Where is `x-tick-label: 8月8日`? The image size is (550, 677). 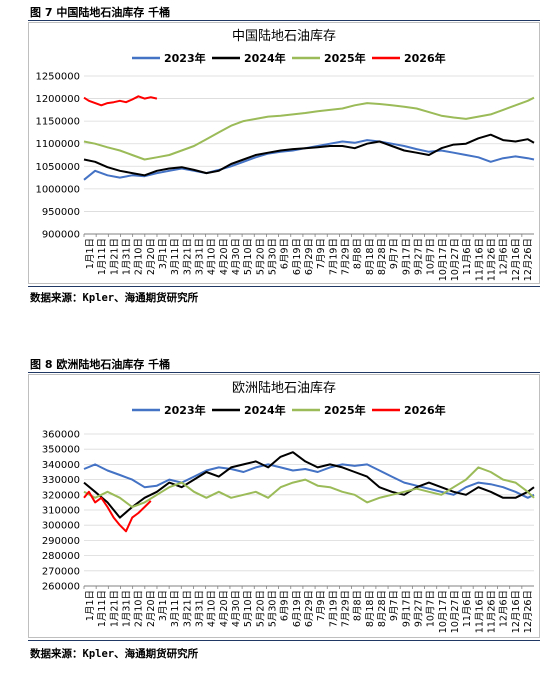
x-tick-label: 8月8日 is located at coordinates (358, 605).